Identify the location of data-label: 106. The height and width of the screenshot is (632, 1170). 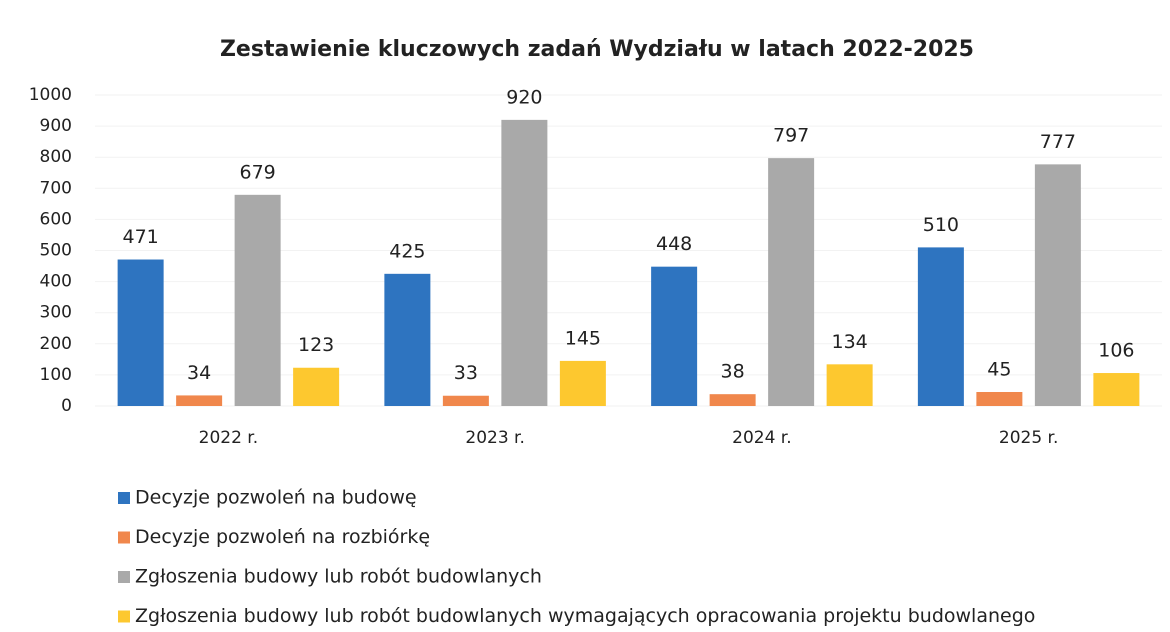
(1116, 351).